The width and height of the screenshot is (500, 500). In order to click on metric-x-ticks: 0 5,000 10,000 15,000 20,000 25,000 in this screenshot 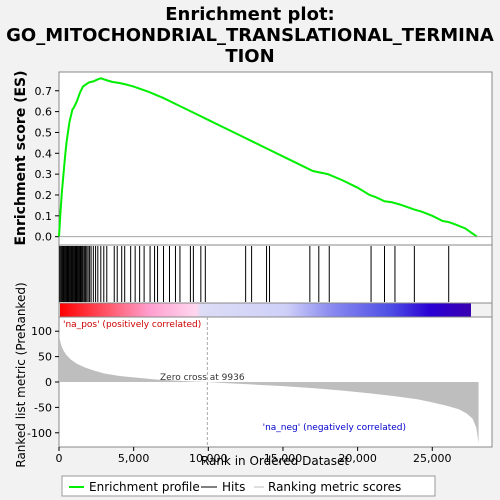, I will do `click(254, 456)`.